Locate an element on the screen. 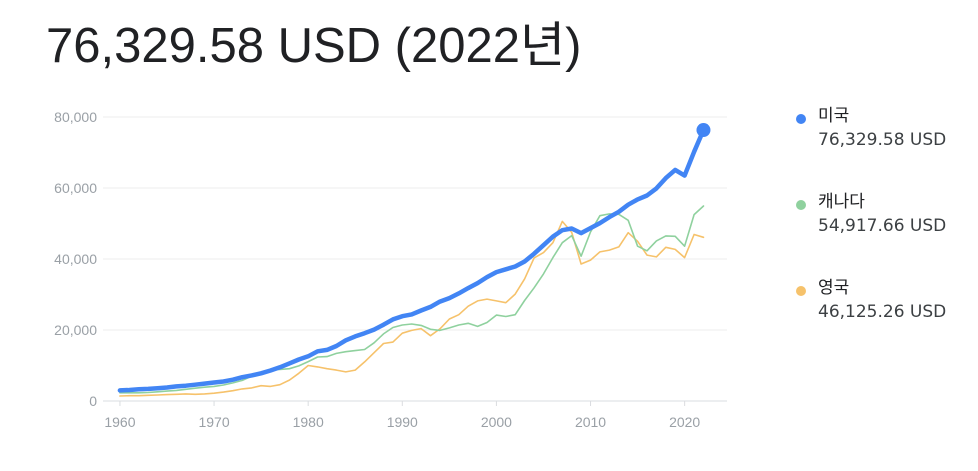  y-tick-label: 60,000 is located at coordinates (75, 188).